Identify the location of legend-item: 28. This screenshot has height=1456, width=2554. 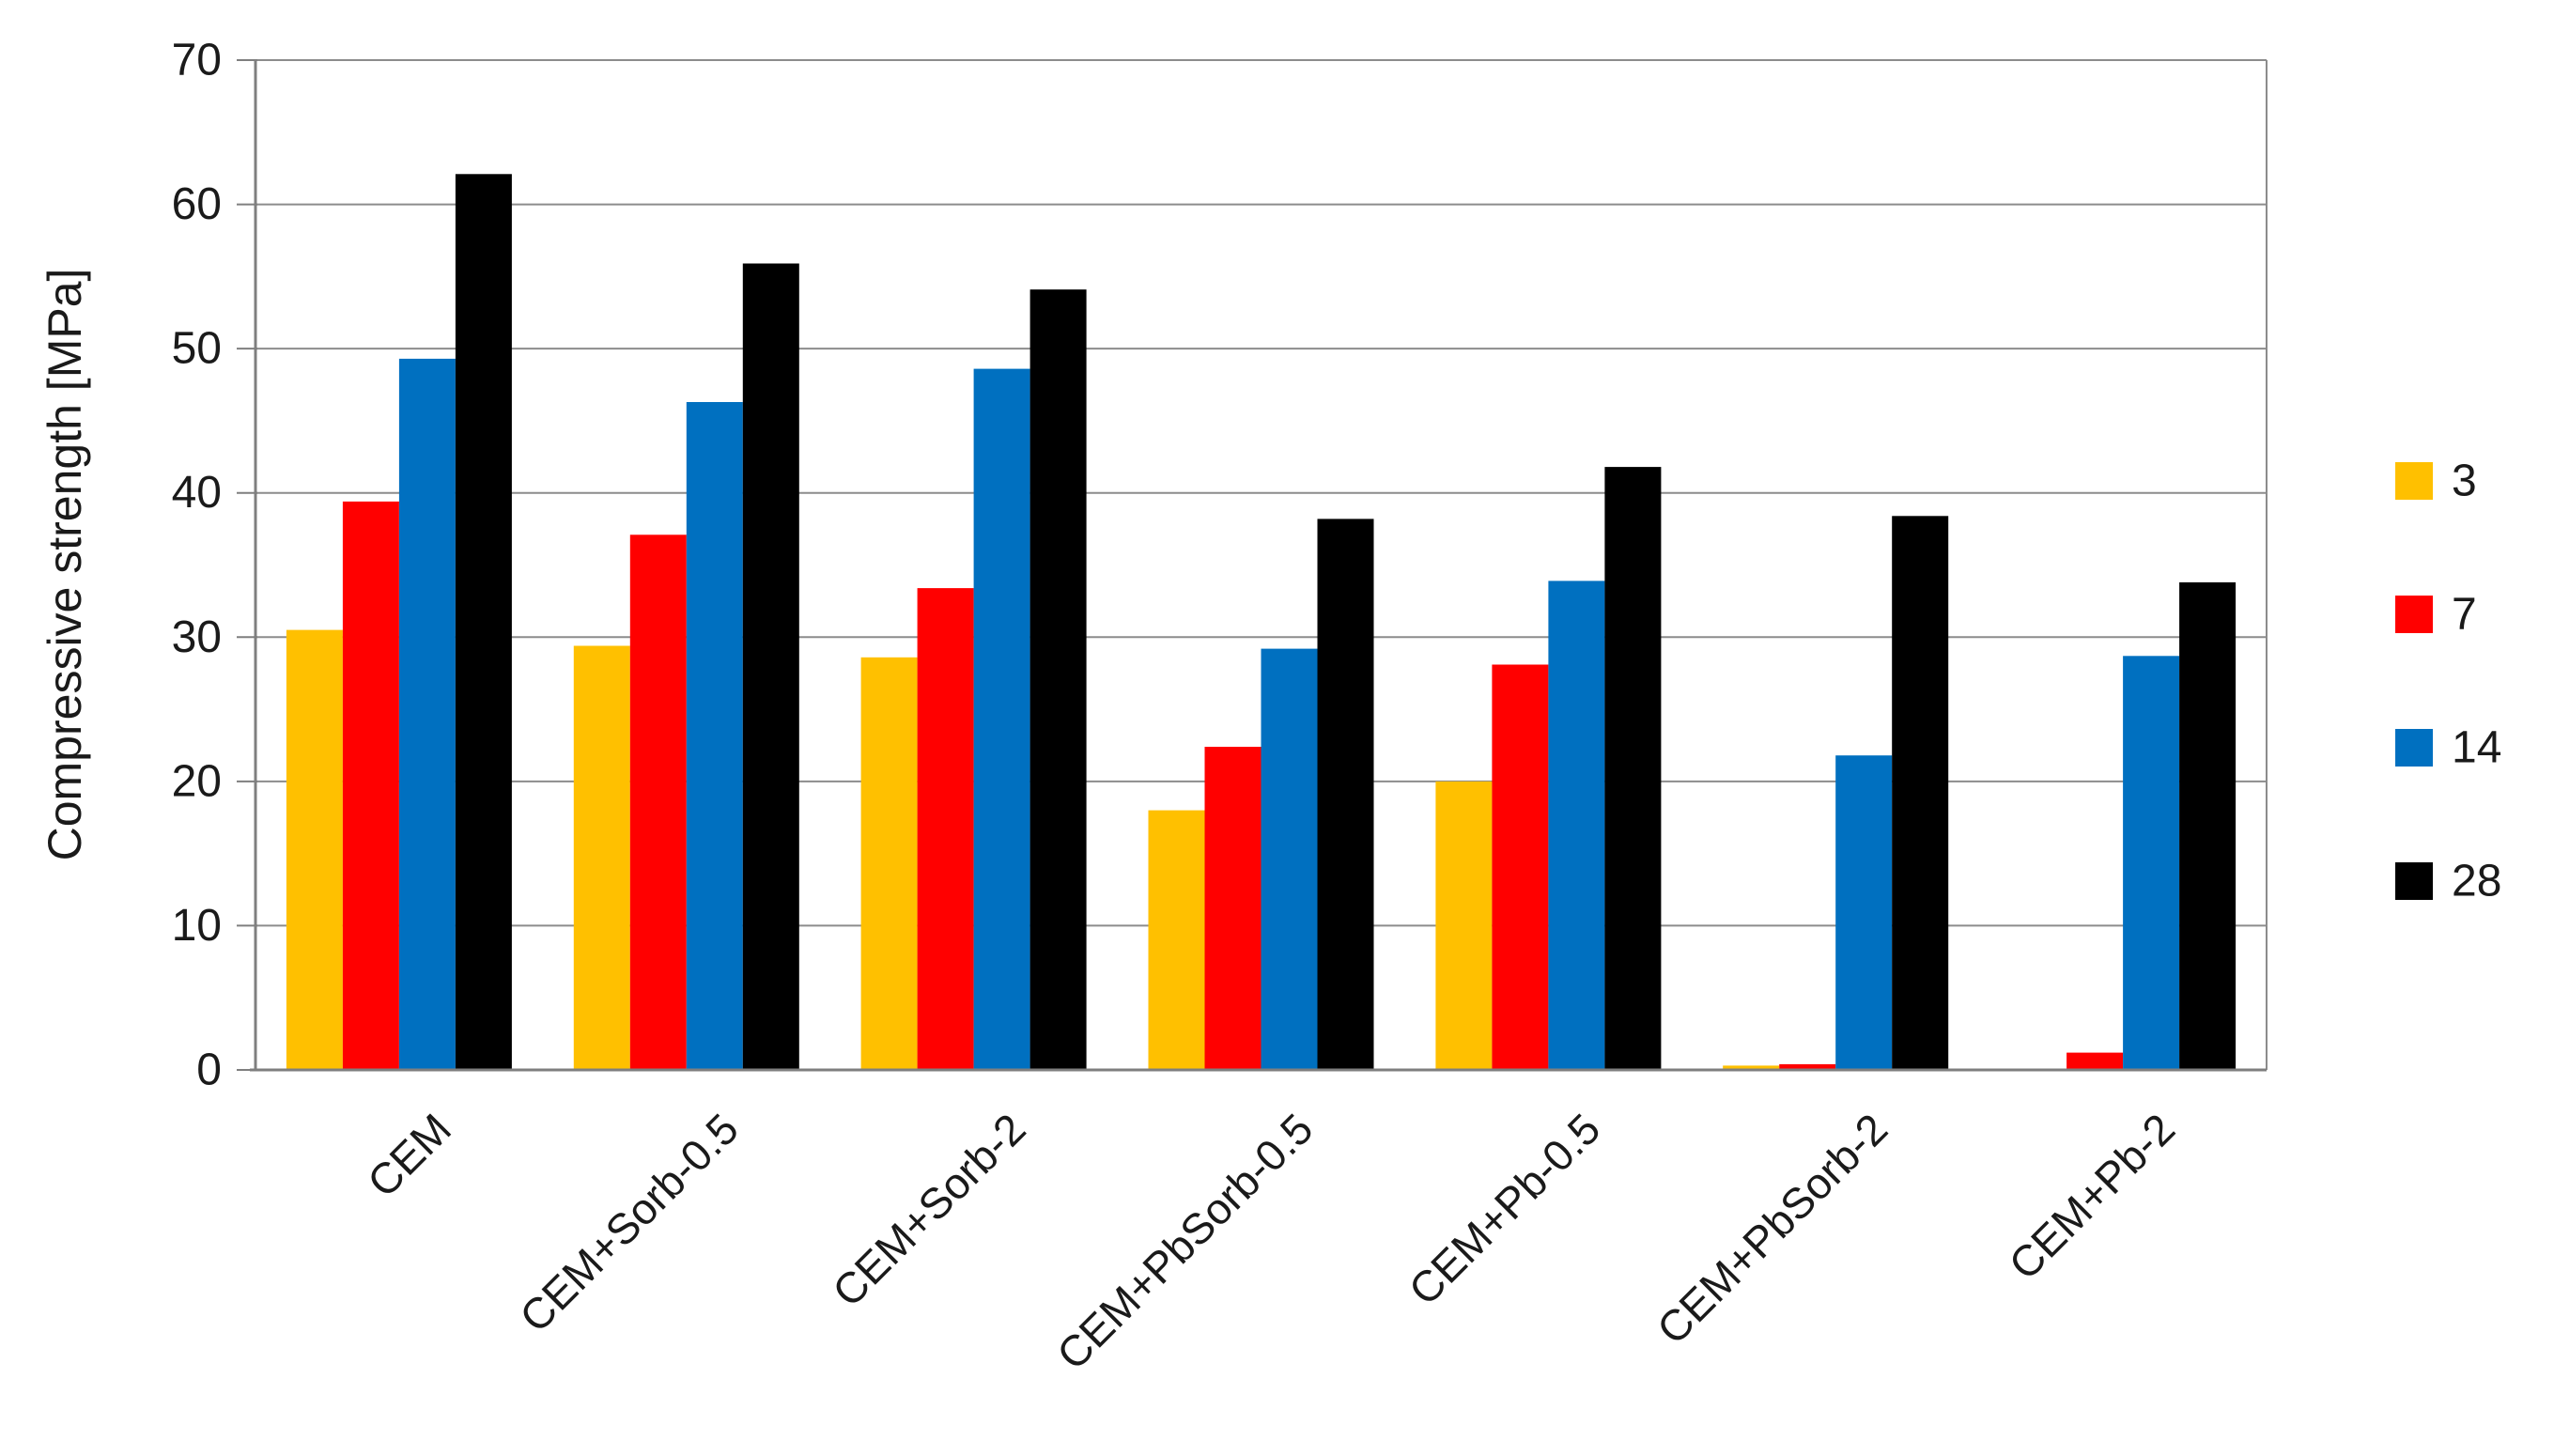
(2448, 881).